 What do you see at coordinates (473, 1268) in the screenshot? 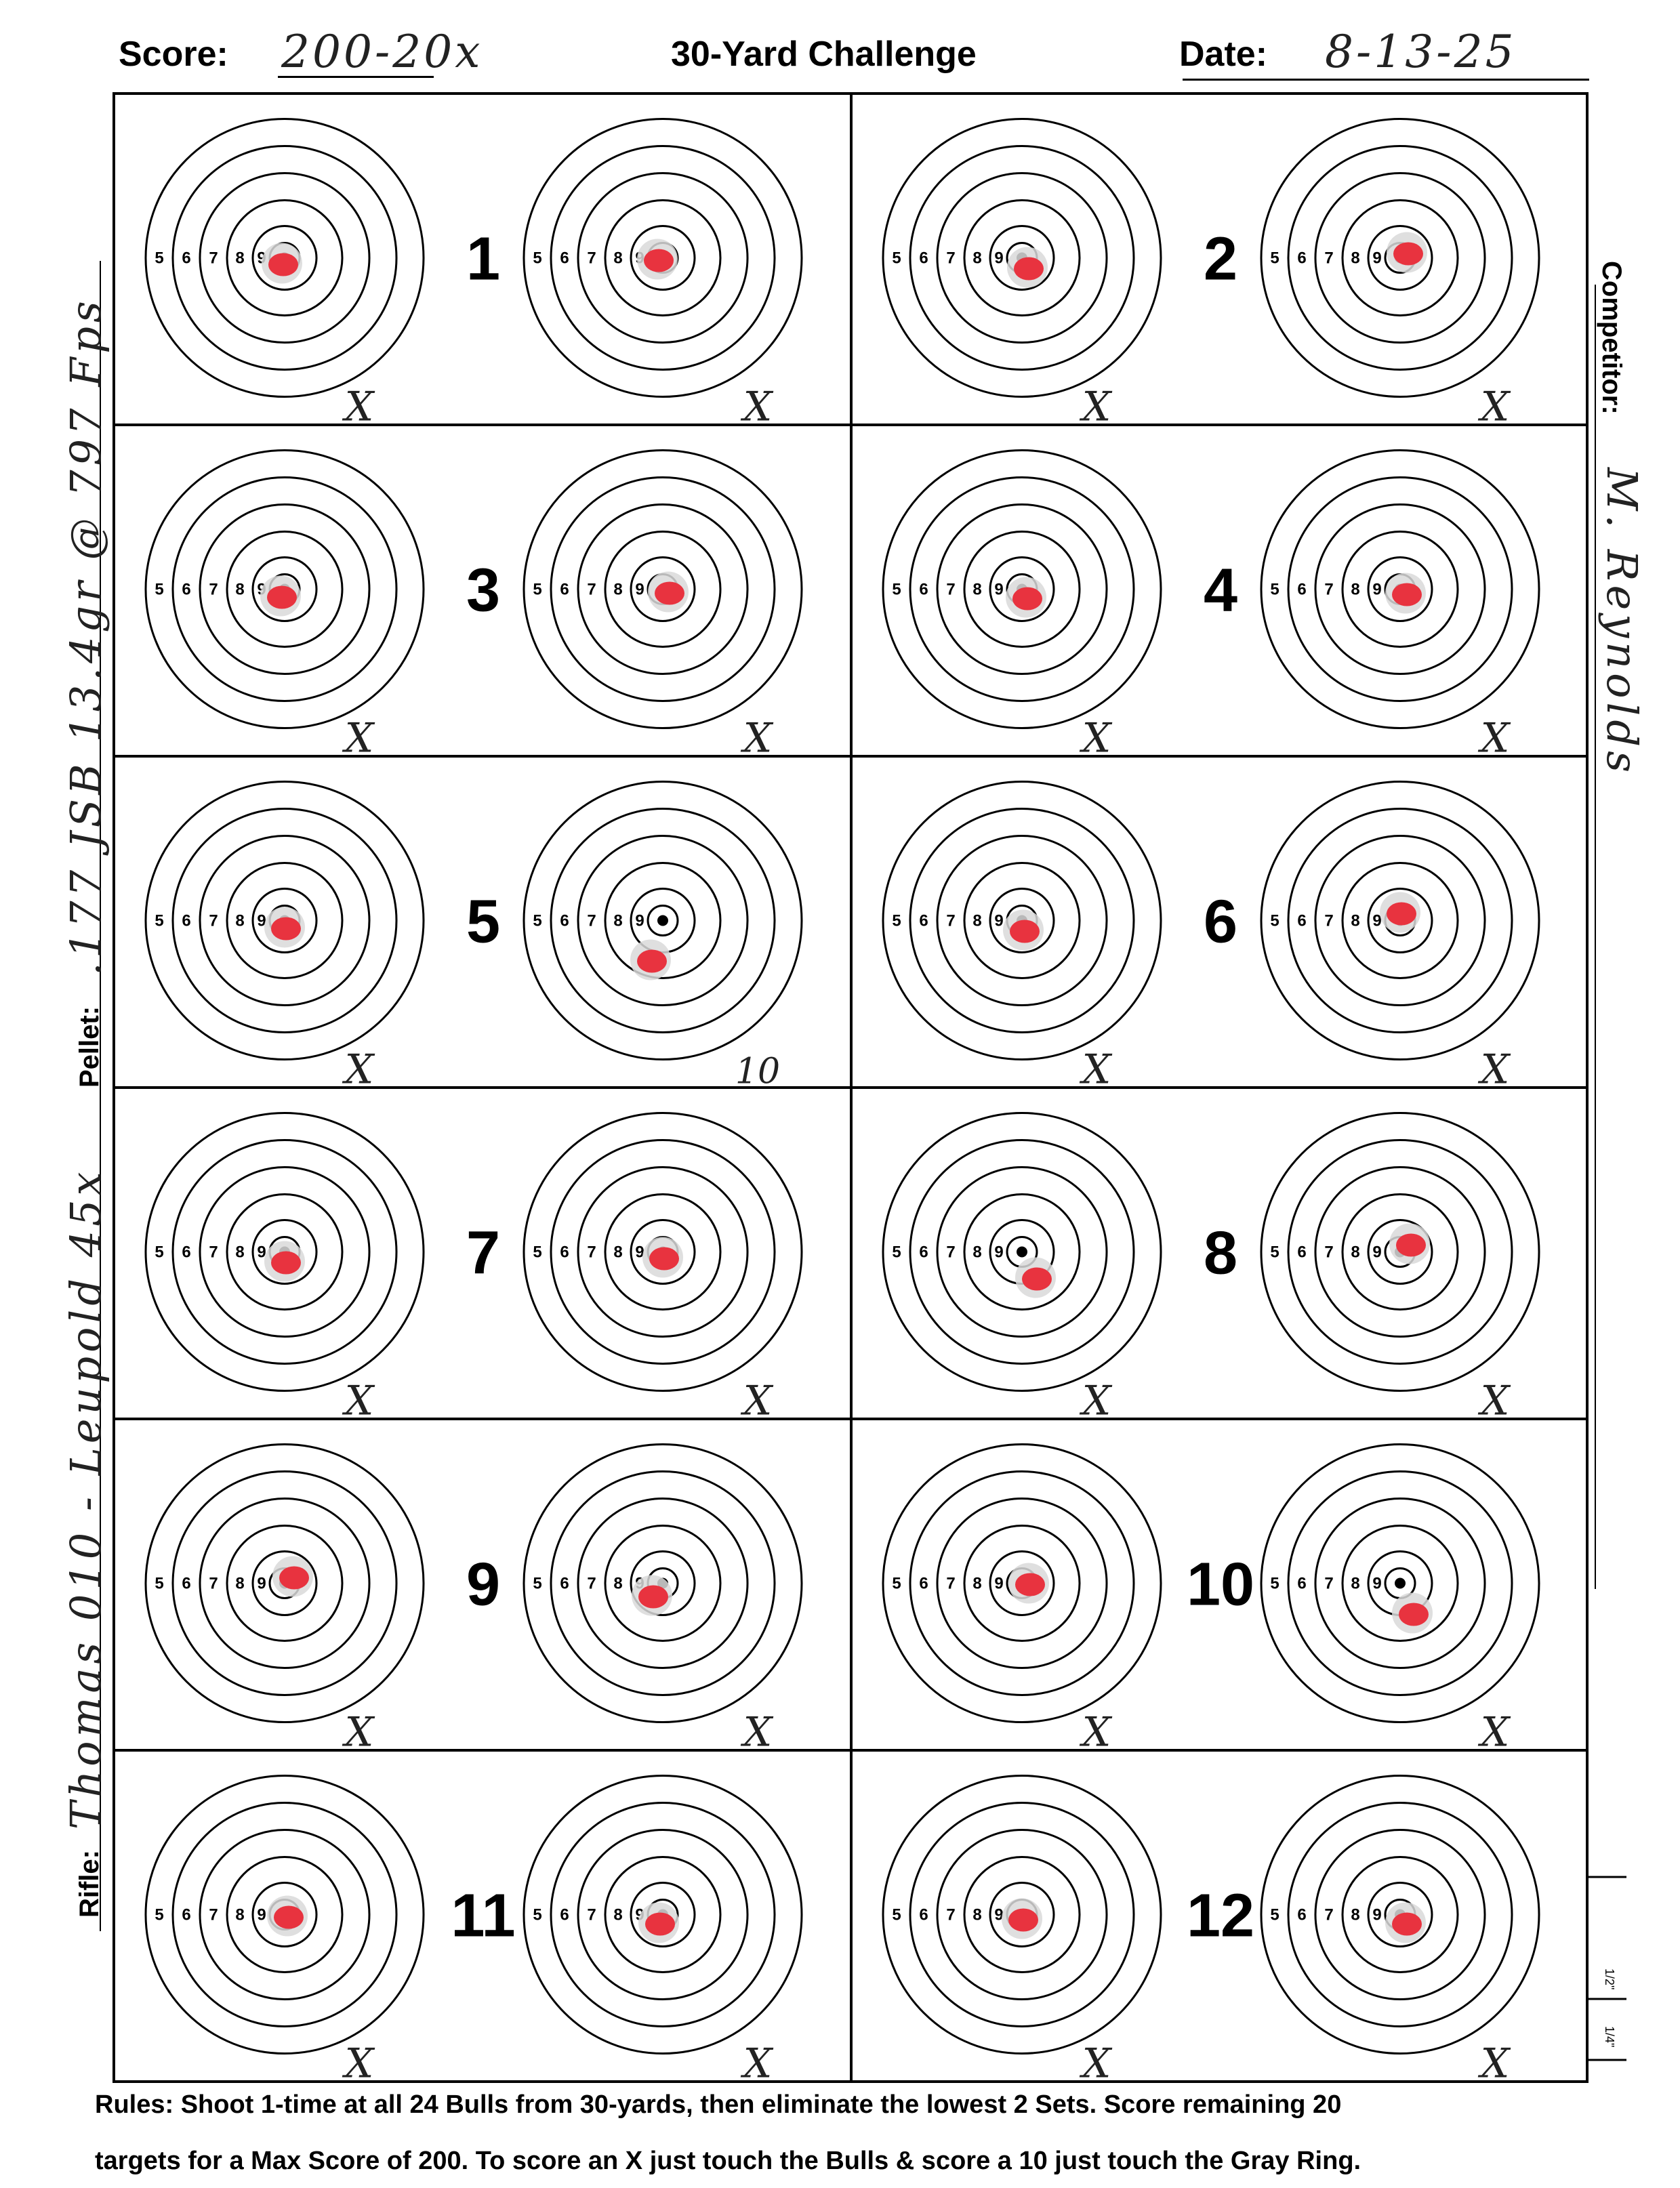
I see `target-set-7: 5 6 7 8 9X5 6 7 8 9X7` at bounding box center [473, 1268].